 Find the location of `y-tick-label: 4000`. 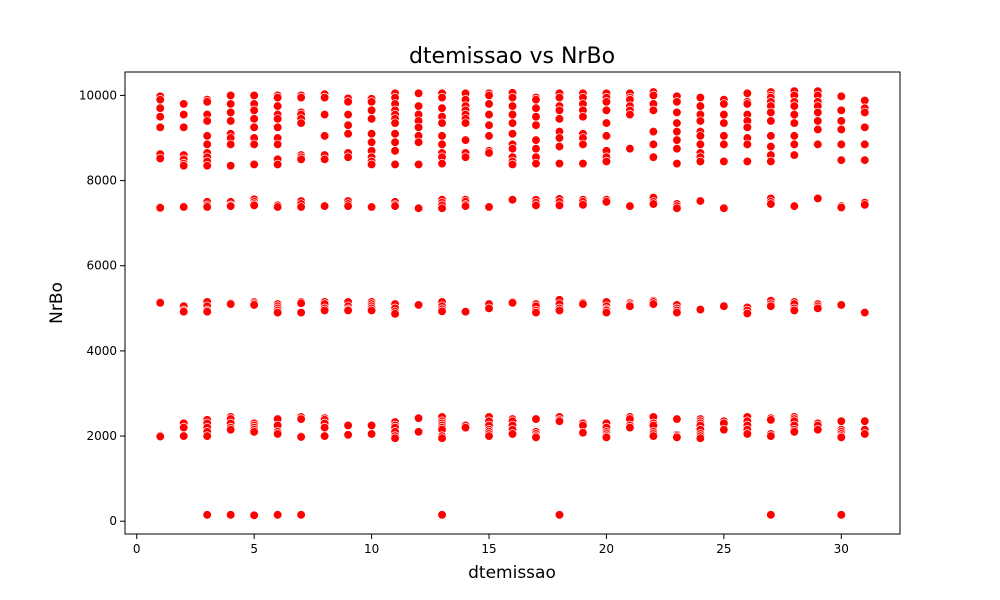

y-tick-label: 4000 is located at coordinates (101, 351).